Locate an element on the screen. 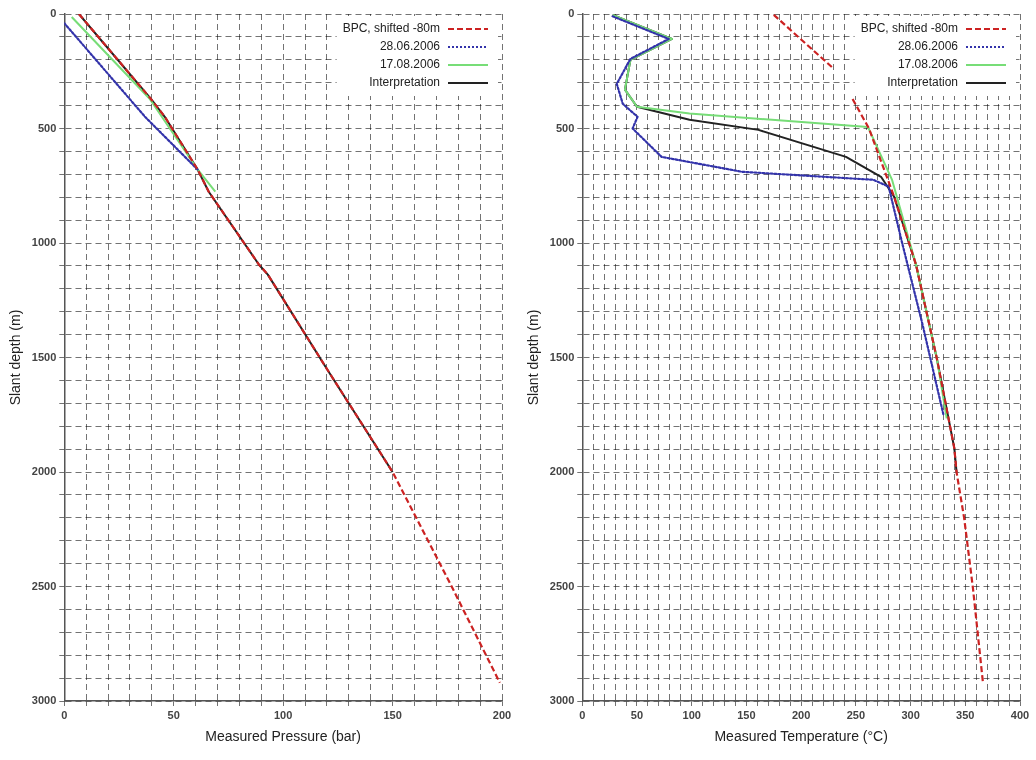 The image size is (1036, 760). x-axis-title: Measured Temperature (°C) is located at coordinates (801, 736).